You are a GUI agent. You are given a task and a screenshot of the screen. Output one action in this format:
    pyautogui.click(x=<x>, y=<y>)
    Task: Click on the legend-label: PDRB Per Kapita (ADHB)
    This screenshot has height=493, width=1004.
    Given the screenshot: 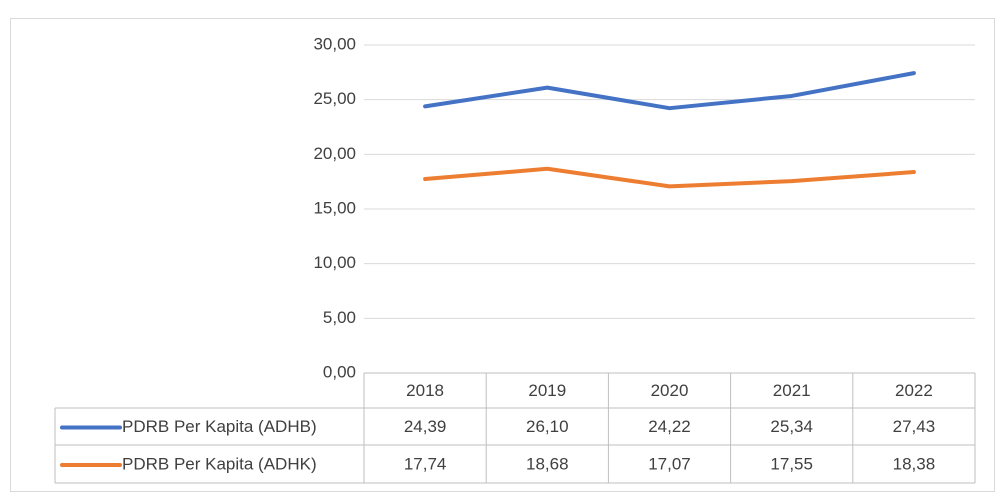 What is the action you would take?
    pyautogui.click(x=219, y=426)
    